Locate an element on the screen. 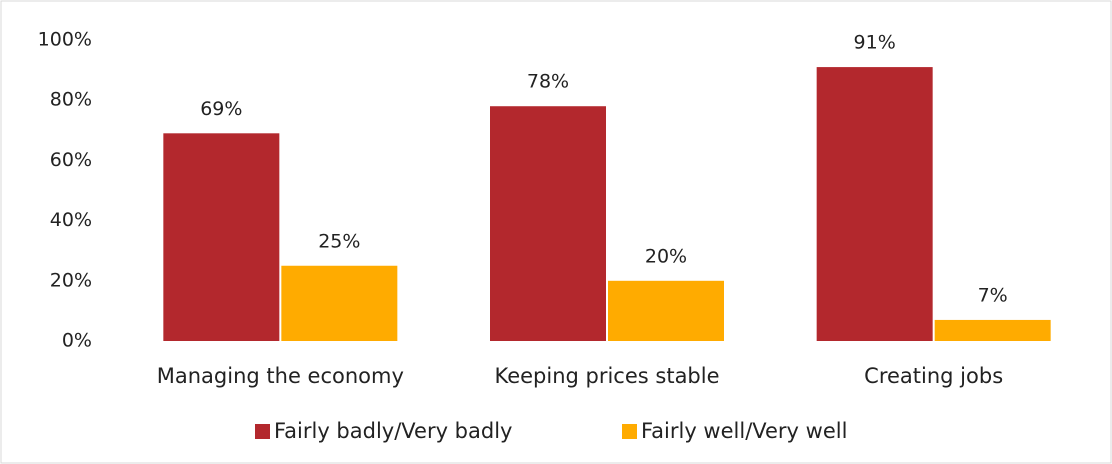  value-label: 91% is located at coordinates (875, 43).